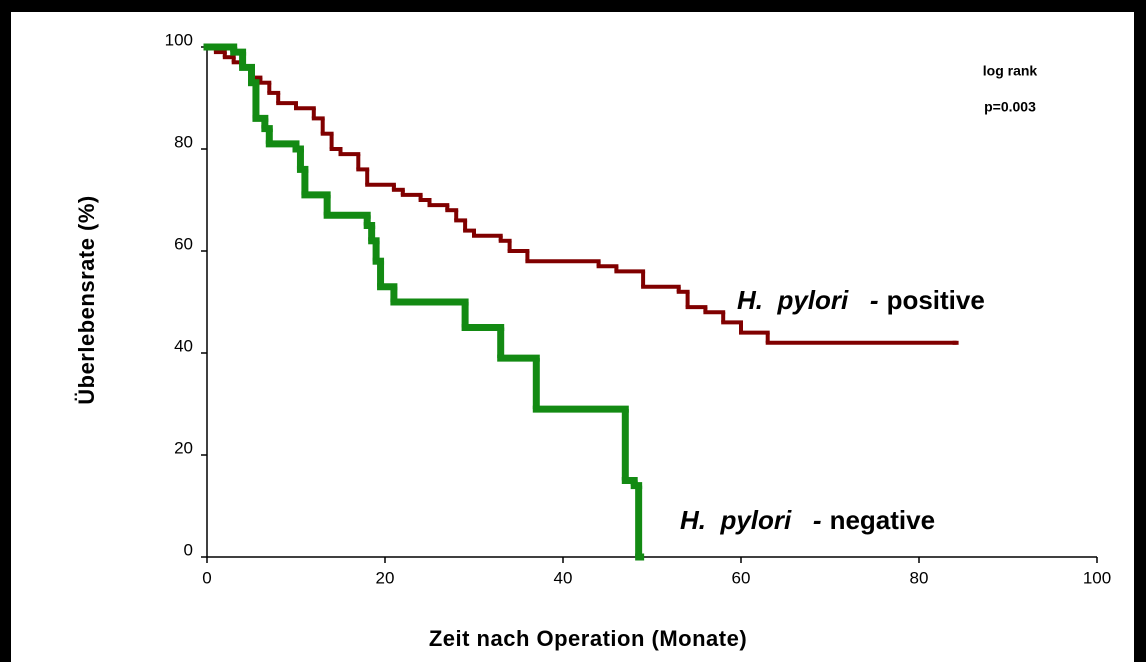  What do you see at coordinates (385, 577) in the screenshot?
I see `x-tick-label: 20` at bounding box center [385, 577].